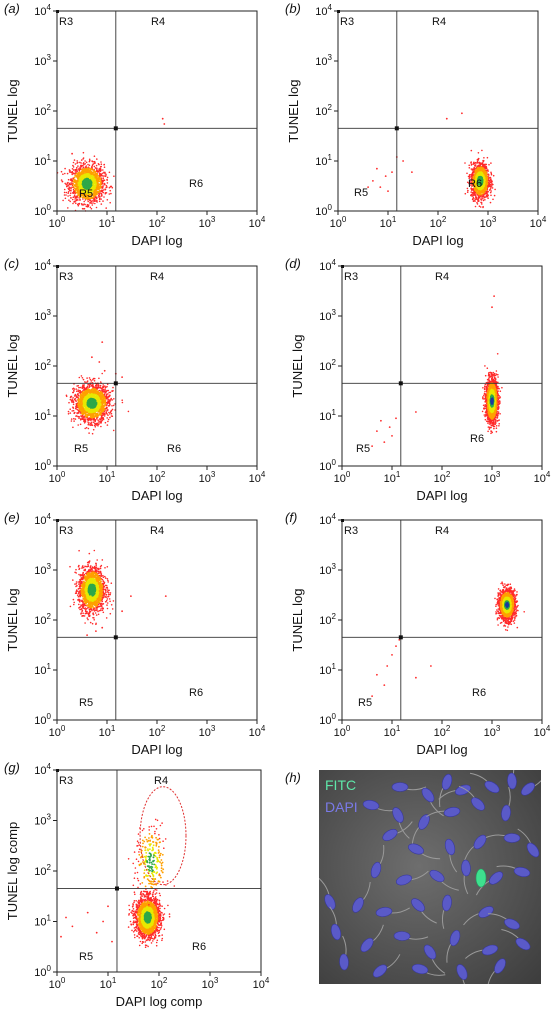 This screenshot has height=1021, width=551. I want to click on y-axis-label: TUNEL log, so click(12, 110).